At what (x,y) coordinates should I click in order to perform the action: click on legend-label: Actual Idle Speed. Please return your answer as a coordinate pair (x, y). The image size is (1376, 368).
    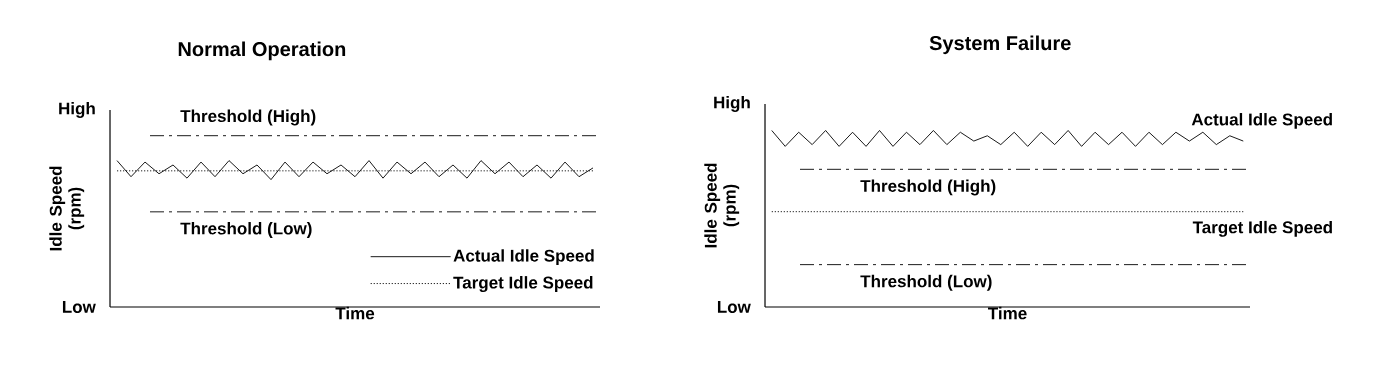
    Looking at the image, I should click on (523, 257).